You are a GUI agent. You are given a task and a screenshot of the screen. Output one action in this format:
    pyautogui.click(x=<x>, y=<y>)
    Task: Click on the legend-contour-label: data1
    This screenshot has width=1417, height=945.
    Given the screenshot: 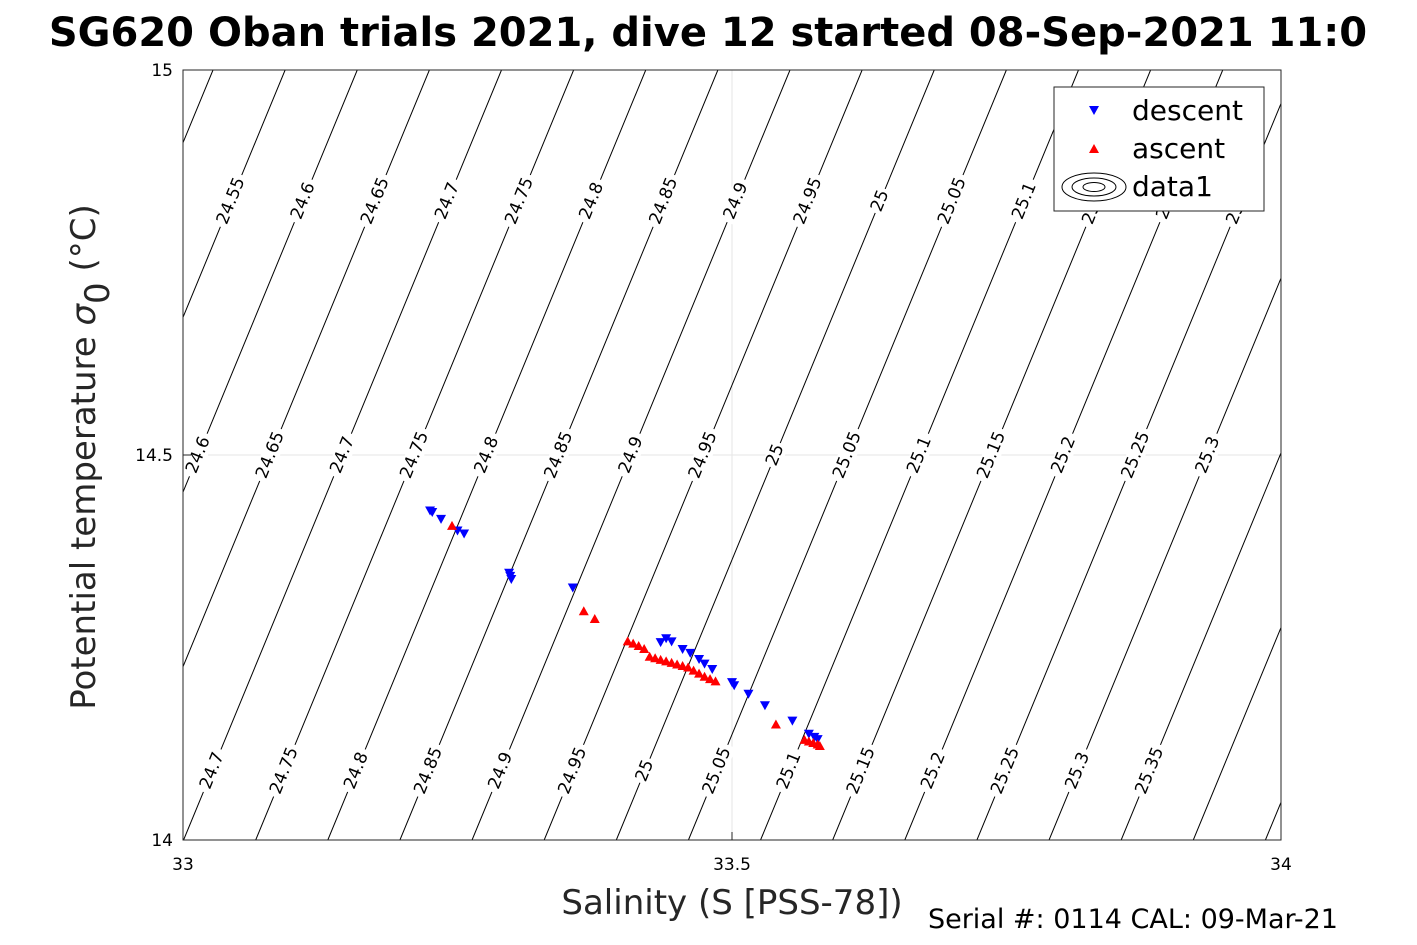 What is the action you would take?
    pyautogui.click(x=1172, y=186)
    